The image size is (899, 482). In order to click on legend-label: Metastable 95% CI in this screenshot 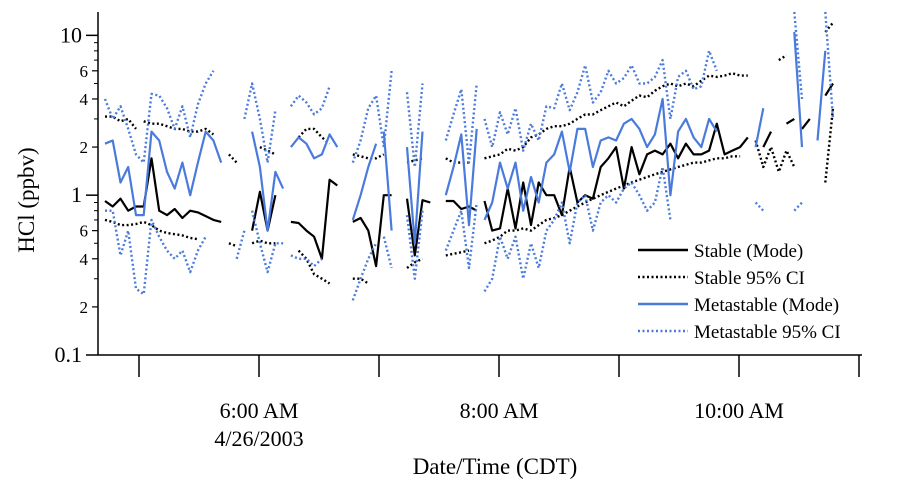, I will do `click(767, 332)`.